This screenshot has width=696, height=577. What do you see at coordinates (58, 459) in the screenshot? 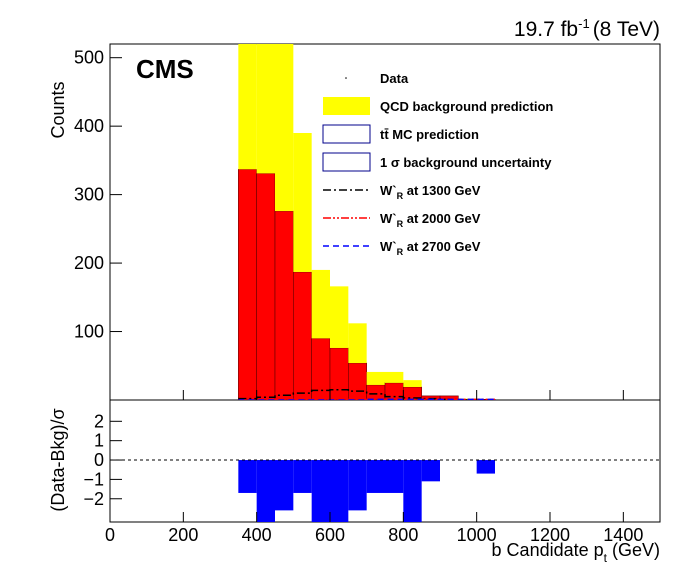
I see `ratio-y-label: (Data-Bkg)/σ` at bounding box center [58, 459].